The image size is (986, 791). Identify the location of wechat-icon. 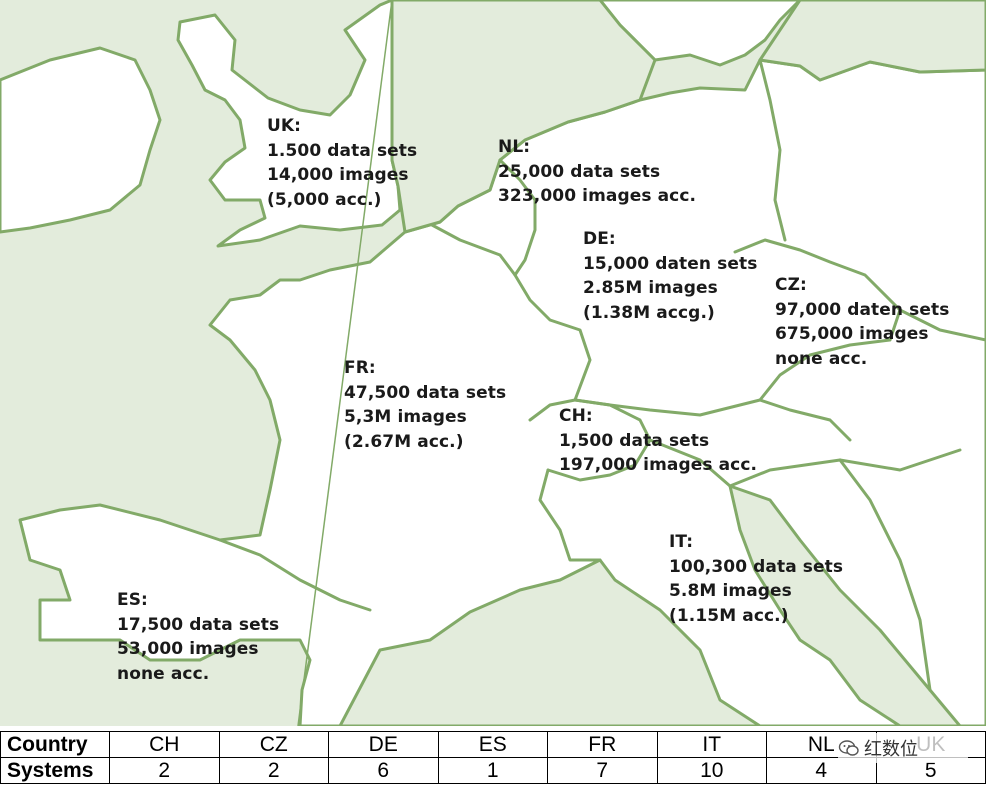
(848, 748).